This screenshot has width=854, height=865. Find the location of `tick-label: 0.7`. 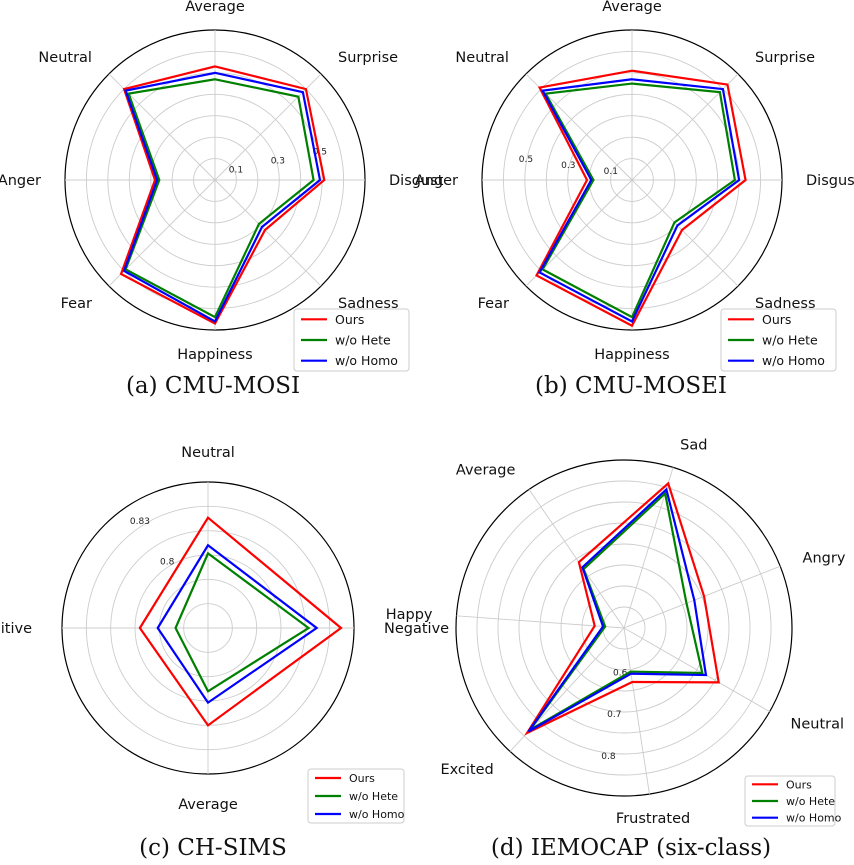

tick-label: 0.7 is located at coordinates (614, 715).